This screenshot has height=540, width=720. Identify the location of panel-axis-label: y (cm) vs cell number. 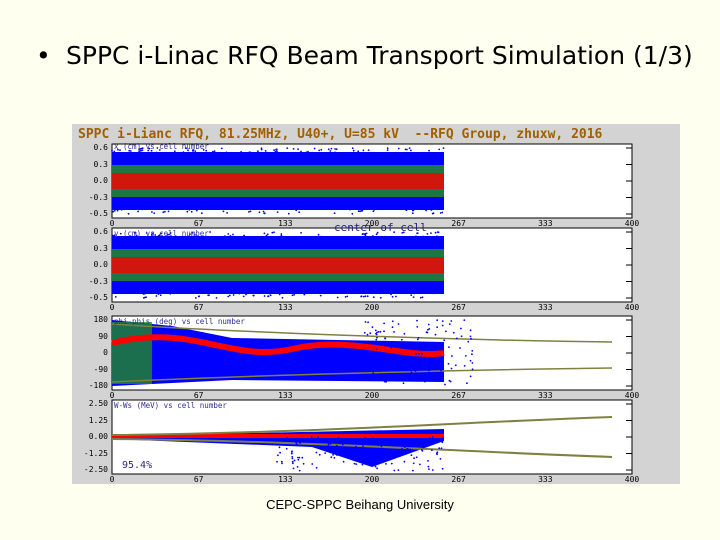
(161, 233).